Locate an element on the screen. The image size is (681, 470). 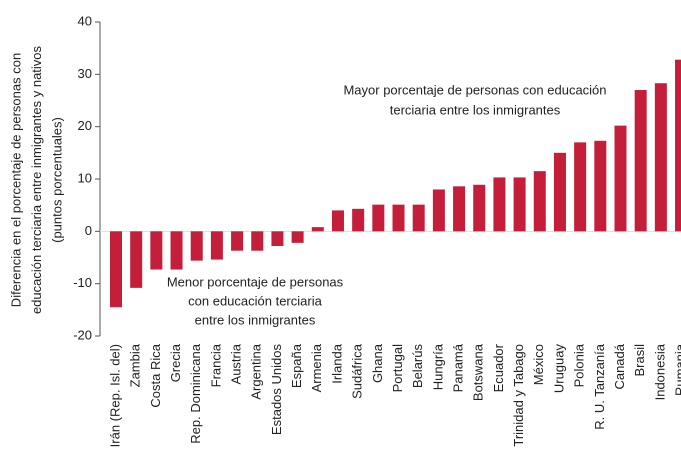
x-tick-label: Canadá is located at coordinates (619, 366).